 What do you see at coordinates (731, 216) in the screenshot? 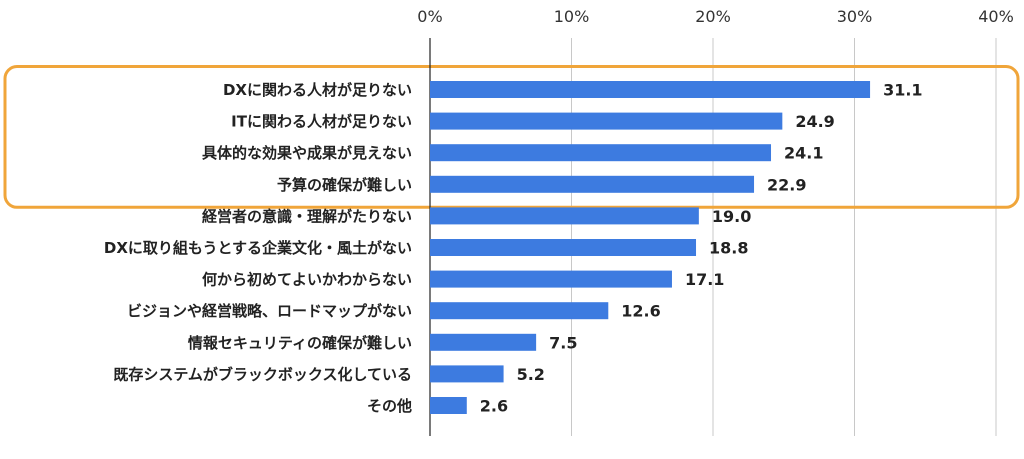
I see `value-label: 19.0` at bounding box center [731, 216].